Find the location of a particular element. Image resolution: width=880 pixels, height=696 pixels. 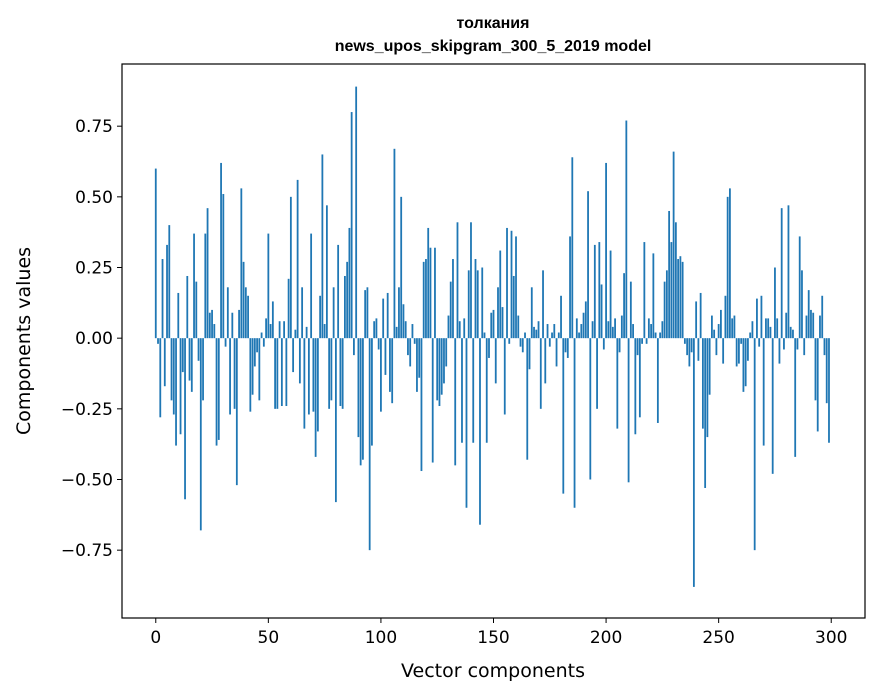

x-tick-label: 0 is located at coordinates (155, 638).